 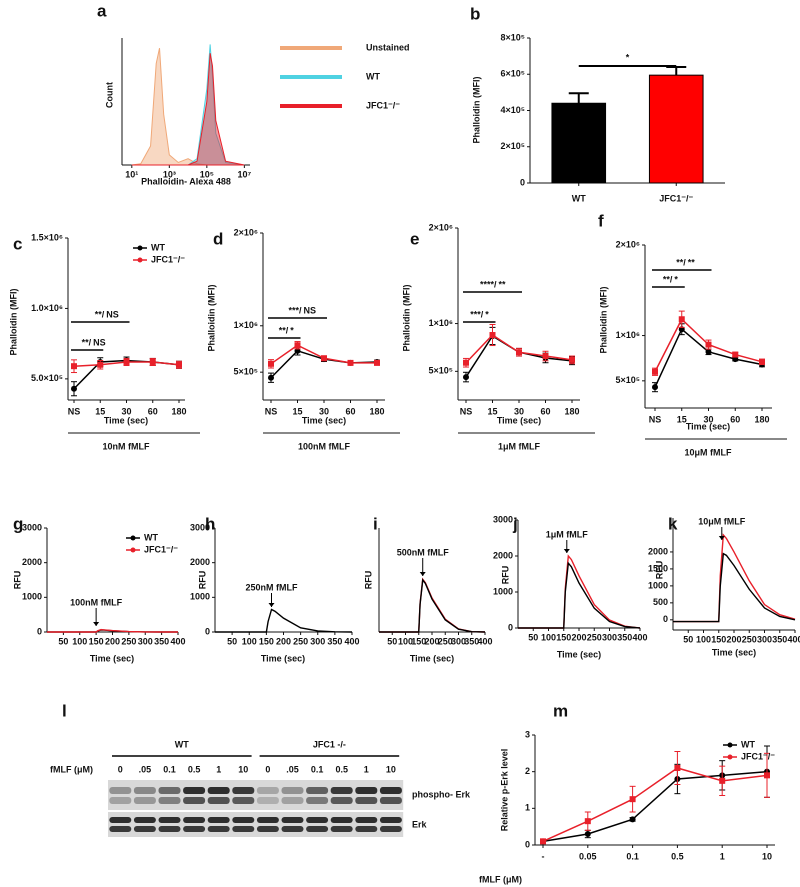 What do you see at coordinates (708, 452) in the screenshot?
I see `treatment-label: 10μM fMLF` at bounding box center [708, 452].